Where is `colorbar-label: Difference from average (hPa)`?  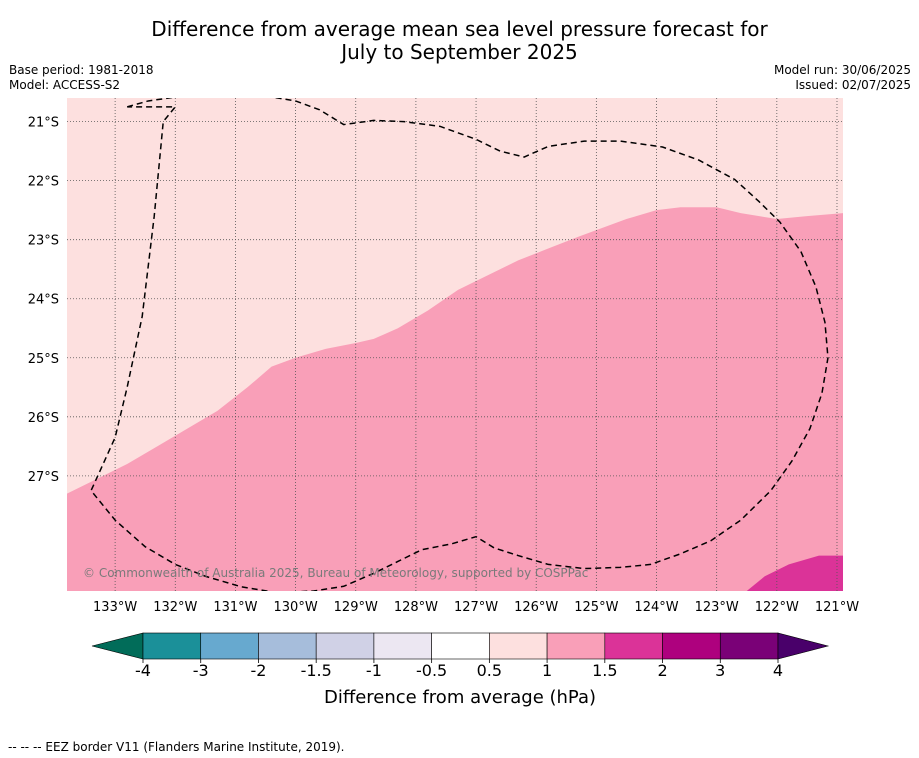 colorbar-label: Difference from average (hPa) is located at coordinates (460, 697).